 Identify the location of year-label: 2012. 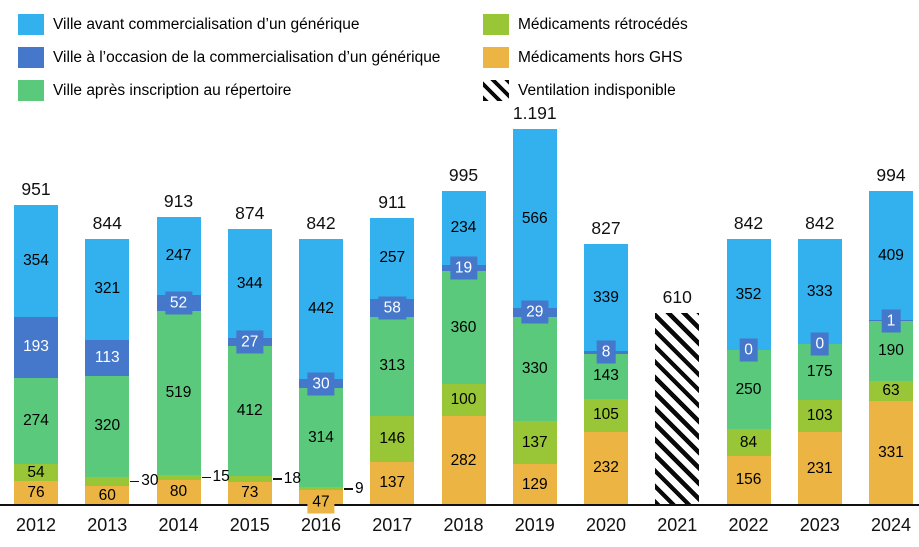
(36, 525).